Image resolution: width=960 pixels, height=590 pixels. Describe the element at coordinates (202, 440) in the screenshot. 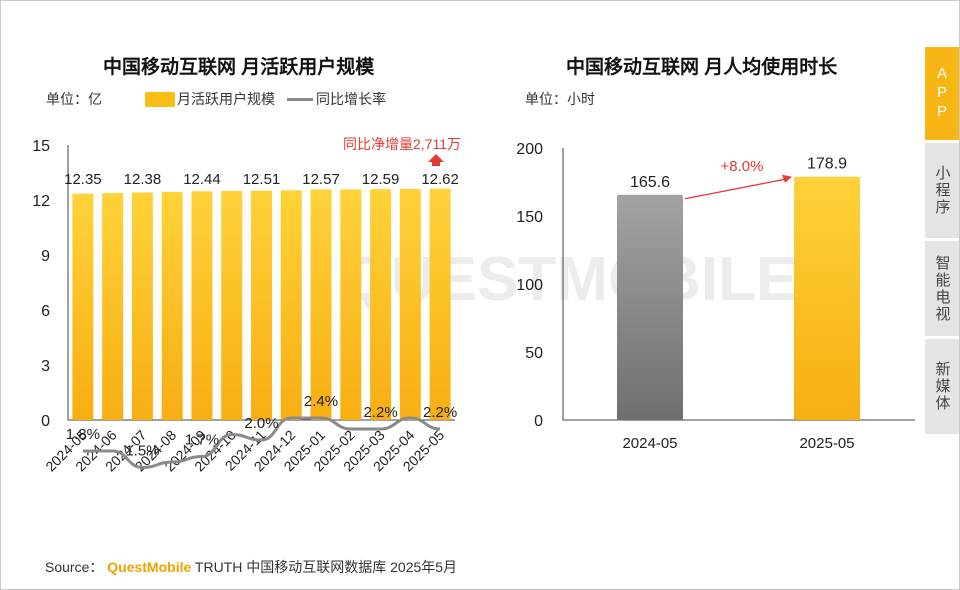

I see `growth-rate-label: 1.7%` at that location.